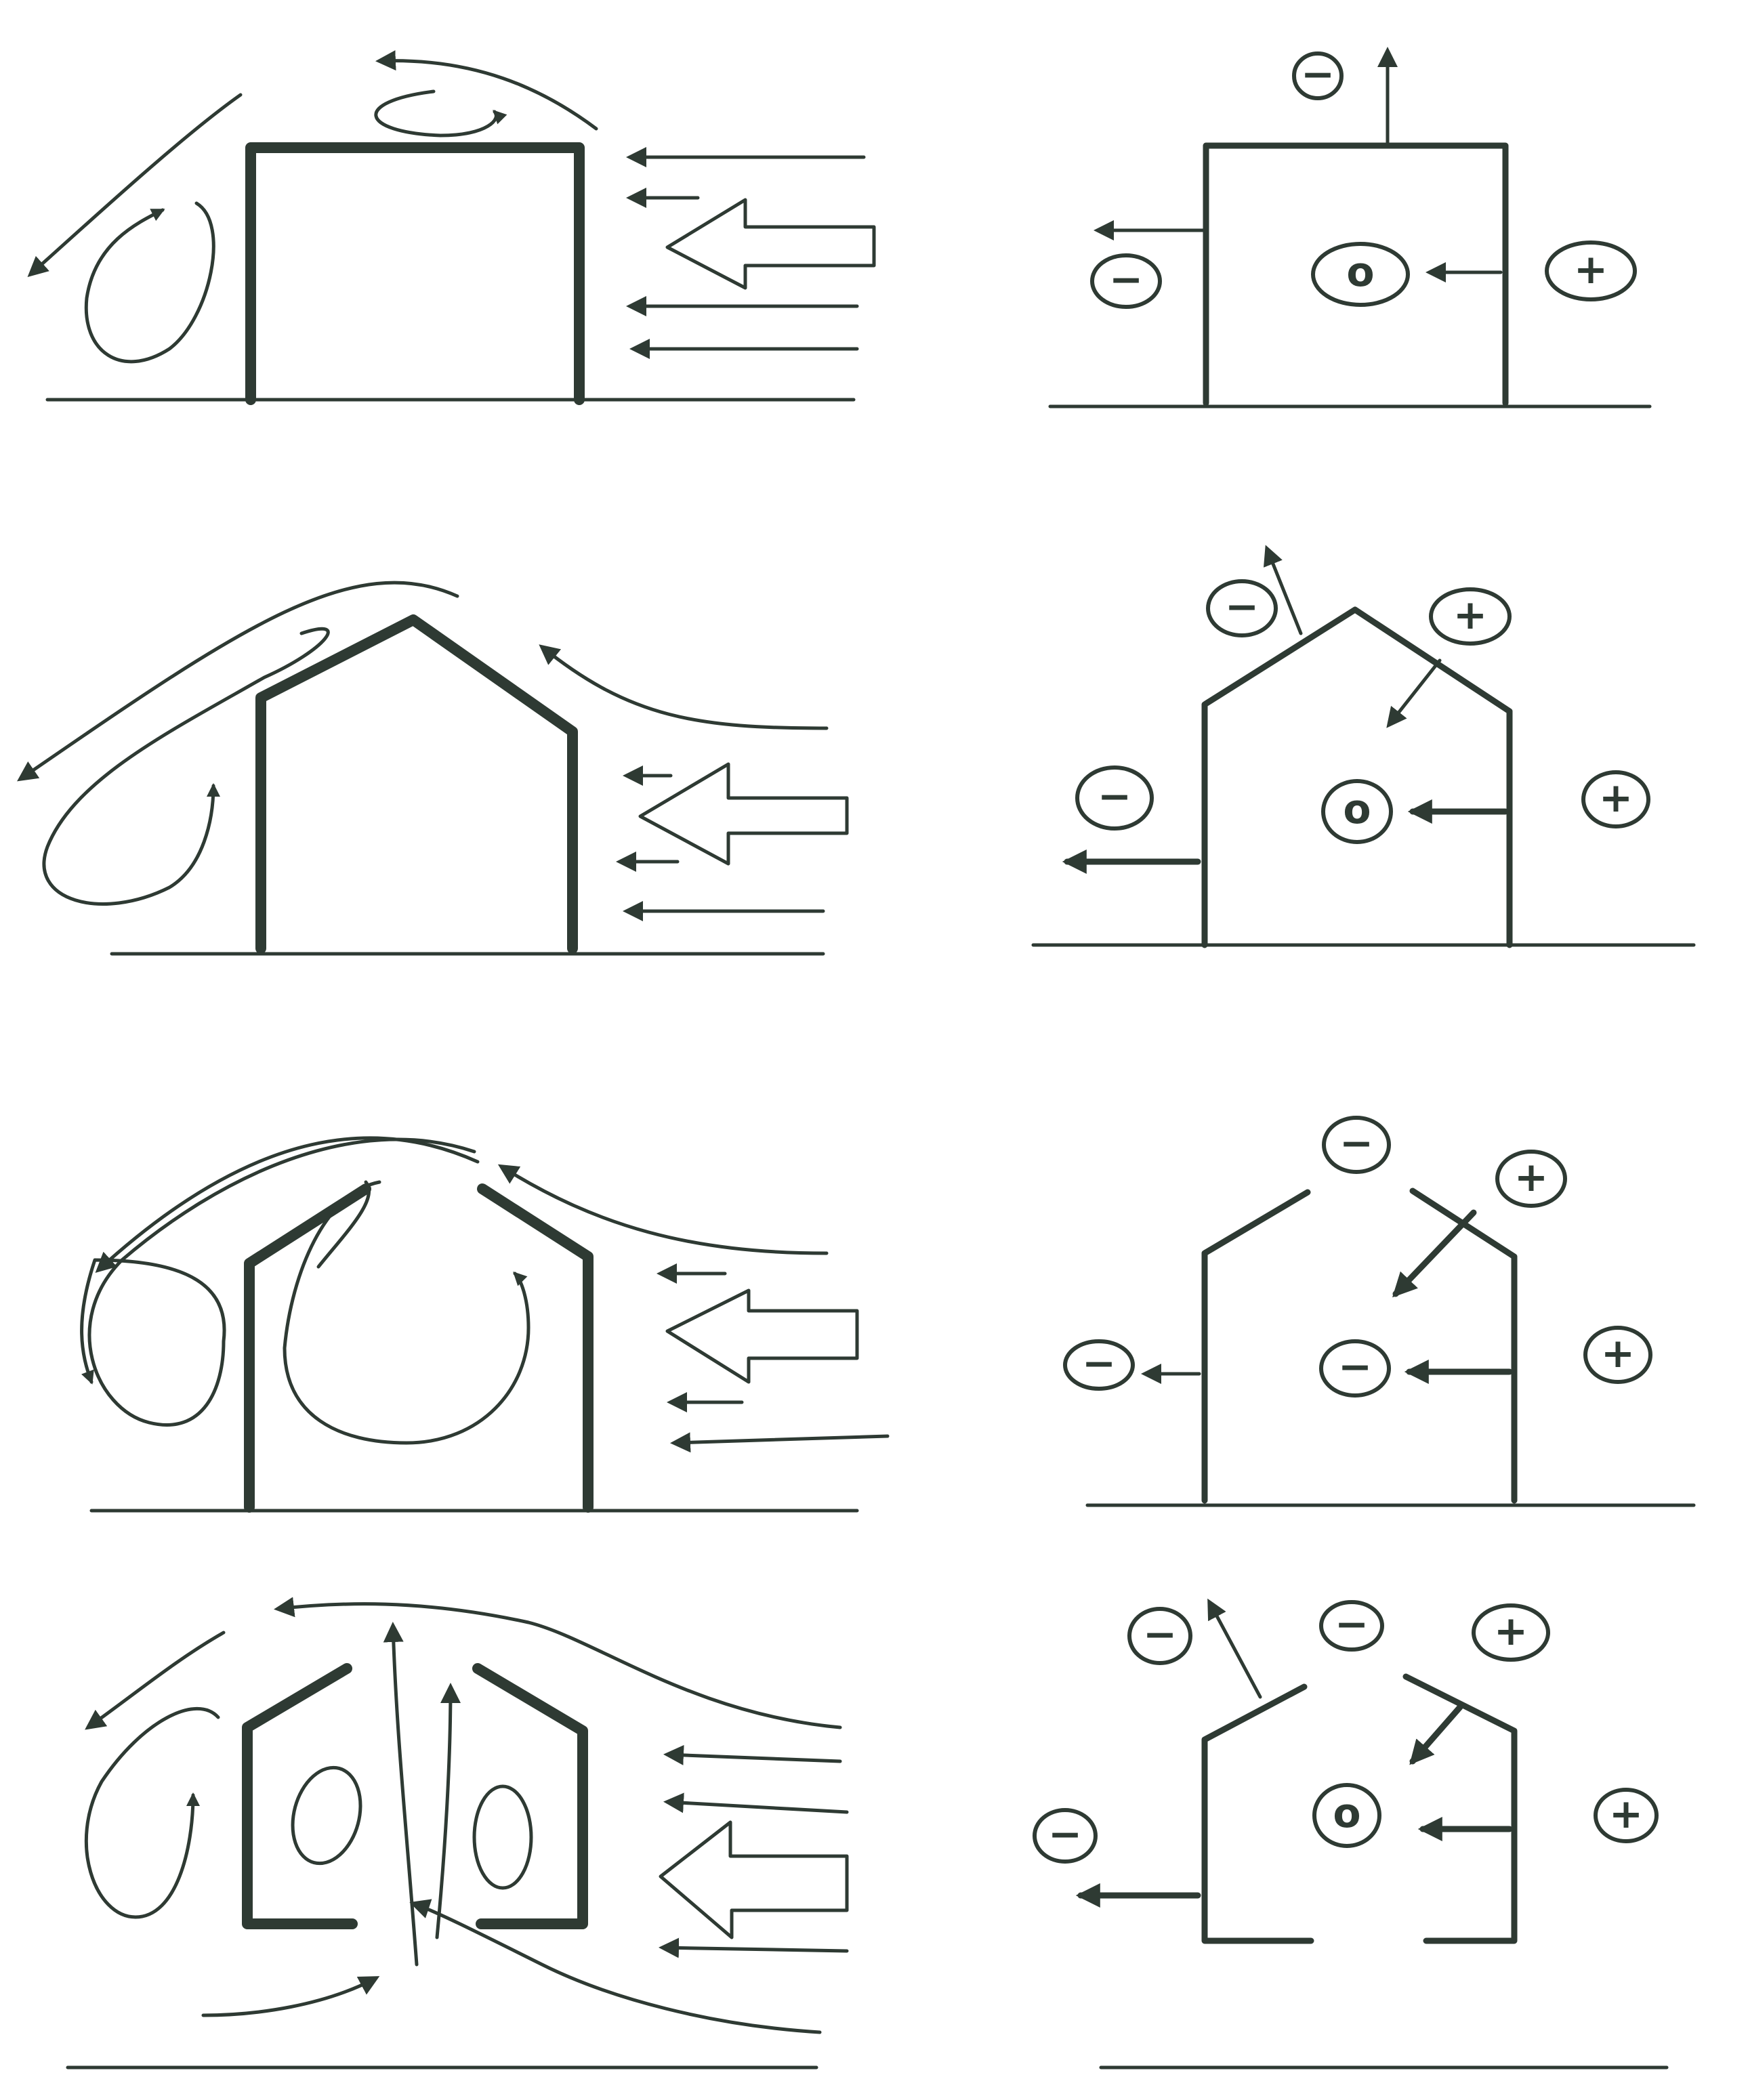 The width and height of the screenshot is (1748, 2100). I want to click on row2-airflow-sketch, so click(433, 768).